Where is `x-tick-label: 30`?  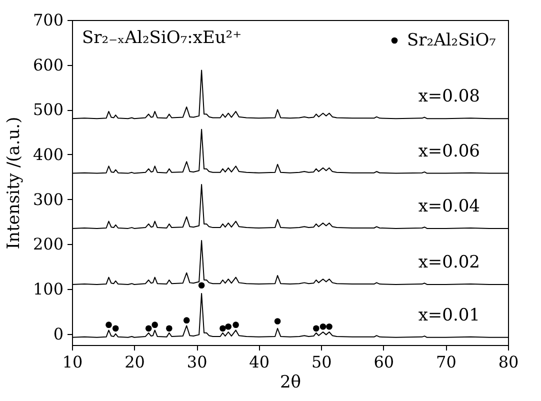 x-tick-label: 30 is located at coordinates (197, 362).